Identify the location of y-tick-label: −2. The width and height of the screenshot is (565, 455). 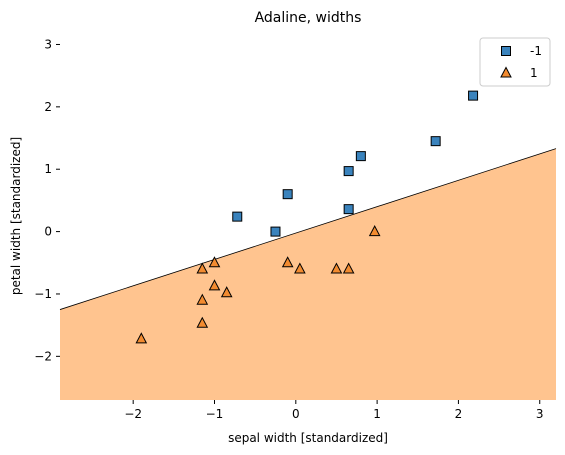
(43, 356).